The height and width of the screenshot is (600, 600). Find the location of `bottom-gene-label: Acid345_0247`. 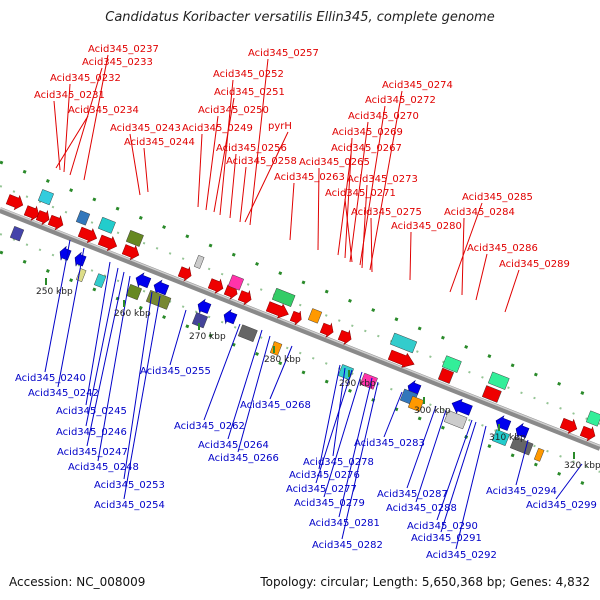

bottom-gene-label: Acid345_0247 is located at coordinates (92, 452).